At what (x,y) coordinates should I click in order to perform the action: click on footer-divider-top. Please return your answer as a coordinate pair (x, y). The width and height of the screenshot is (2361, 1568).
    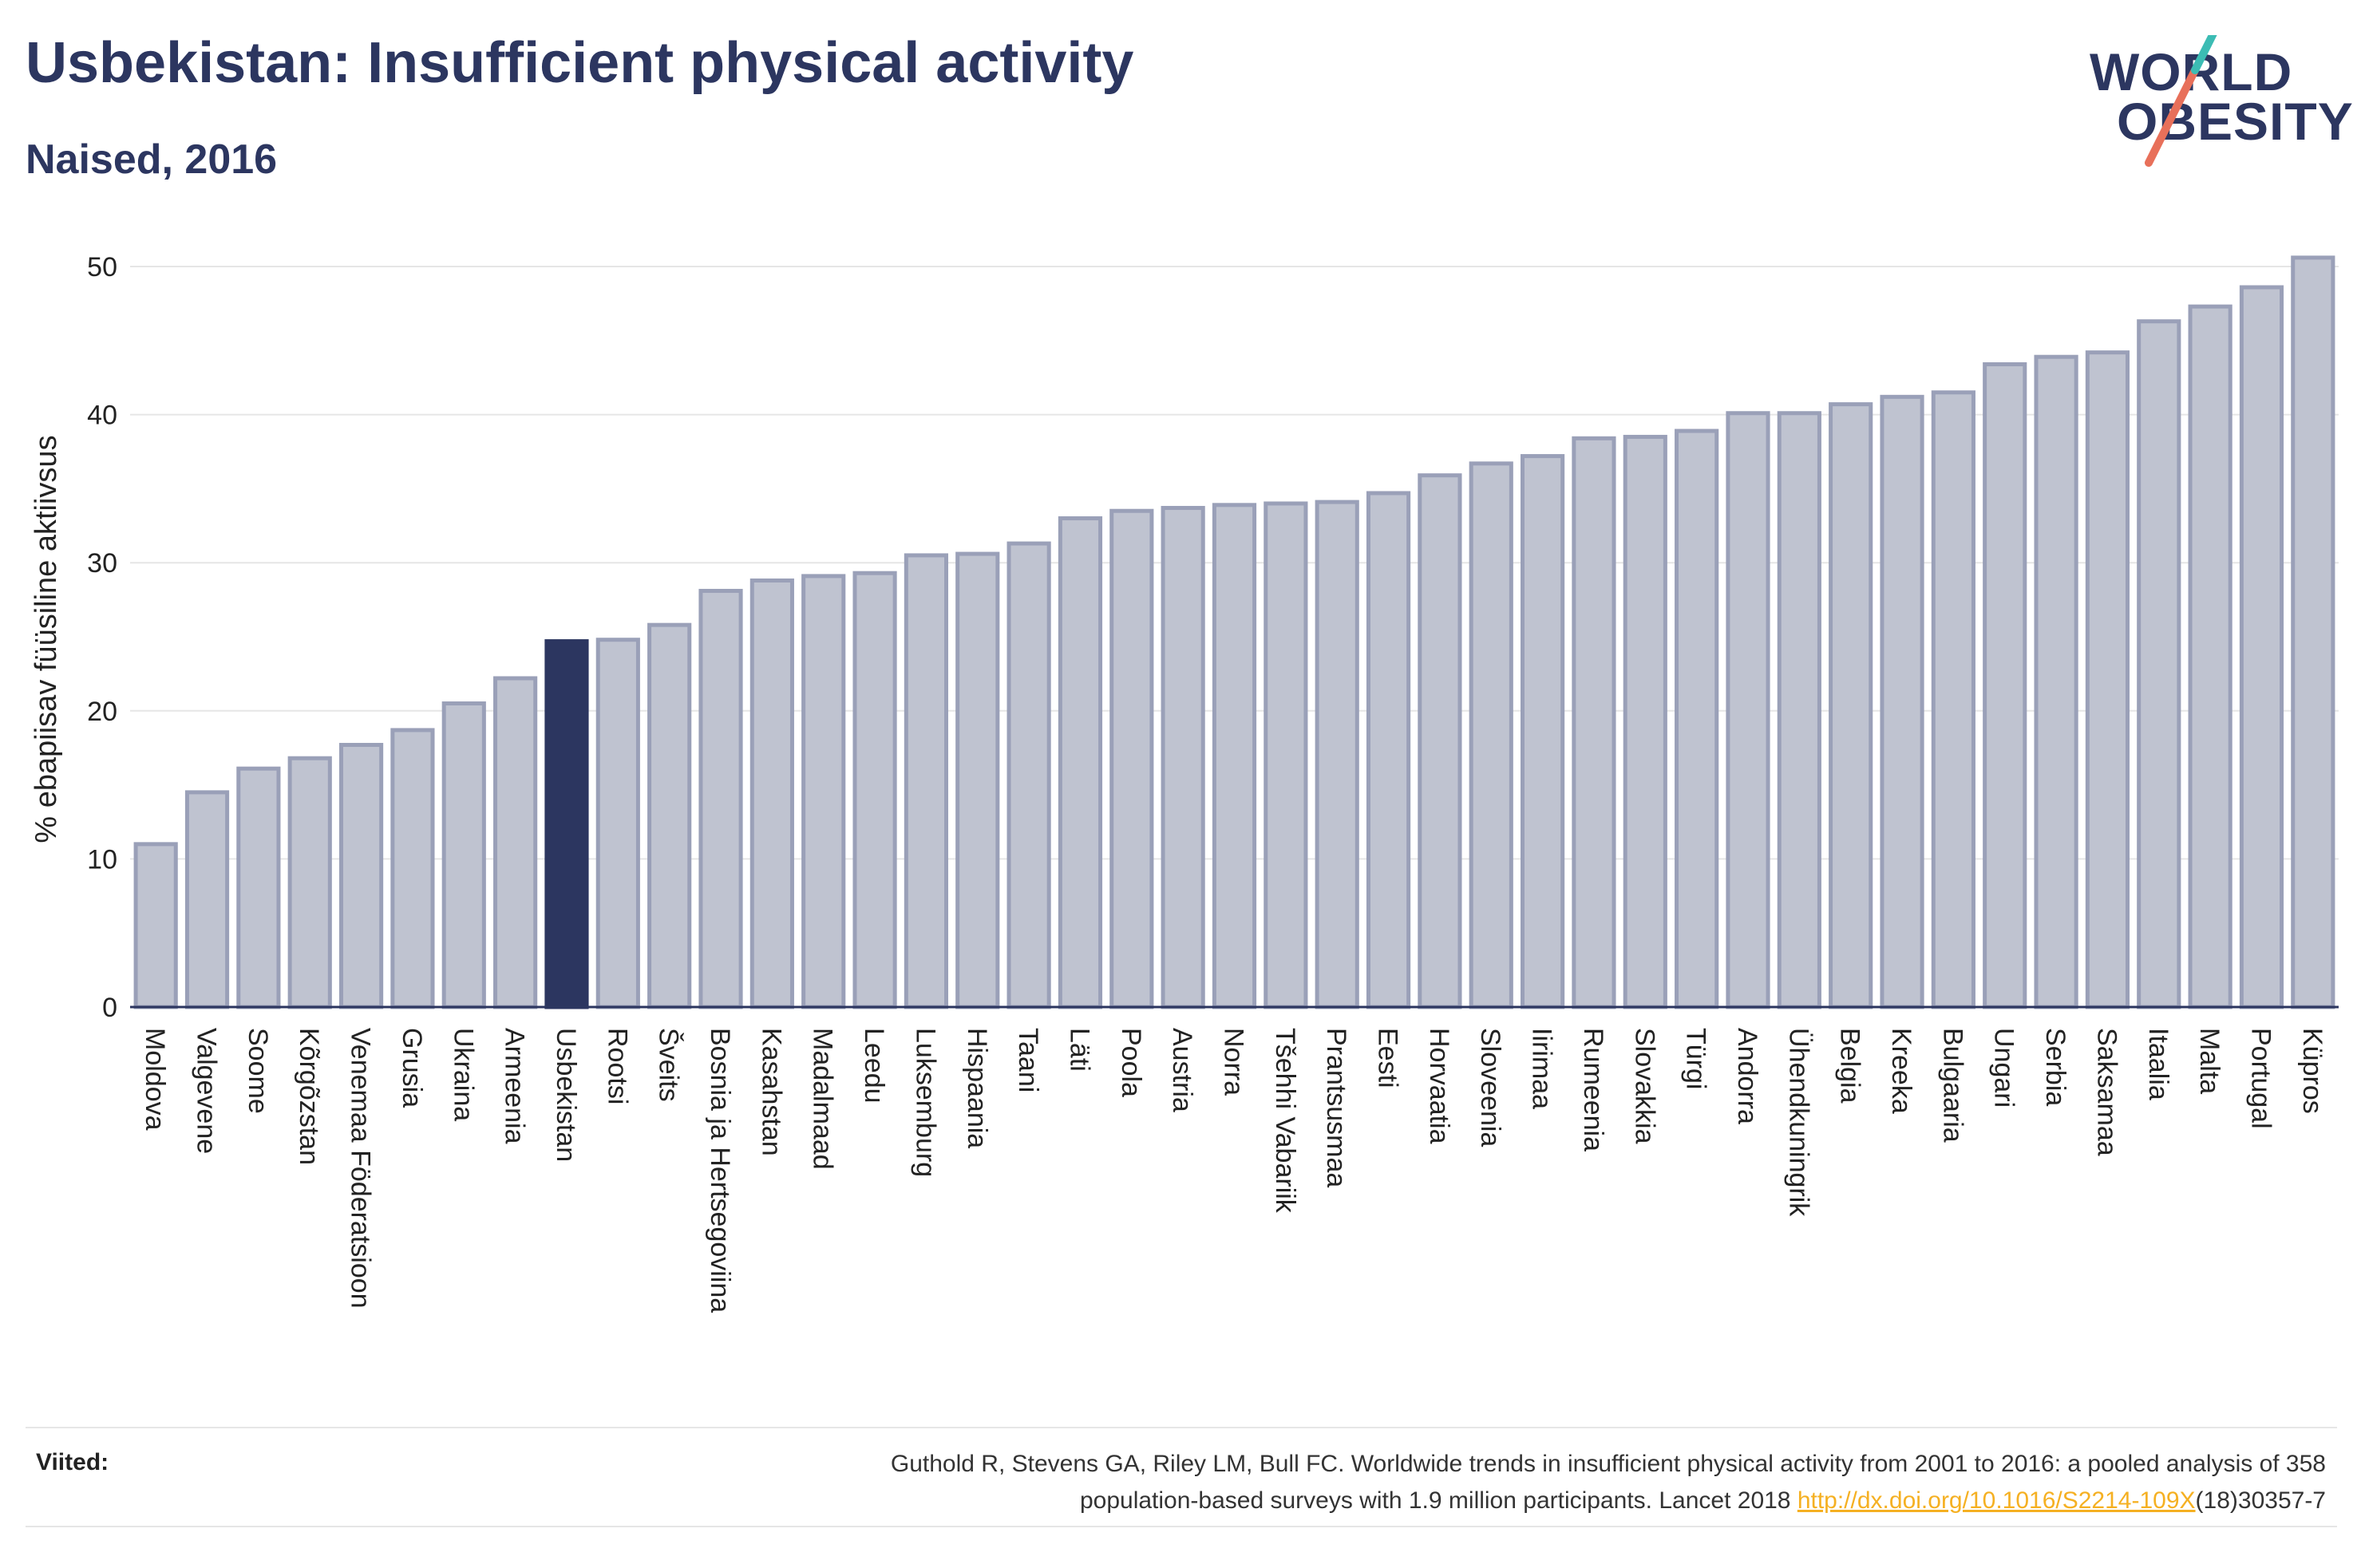
    Looking at the image, I should click on (1181, 1427).